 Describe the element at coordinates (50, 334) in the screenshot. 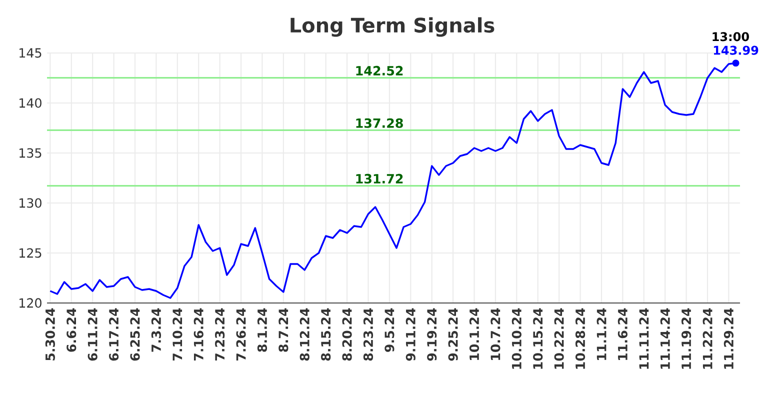

I see `x-tick-label: 5.30.24` at that location.